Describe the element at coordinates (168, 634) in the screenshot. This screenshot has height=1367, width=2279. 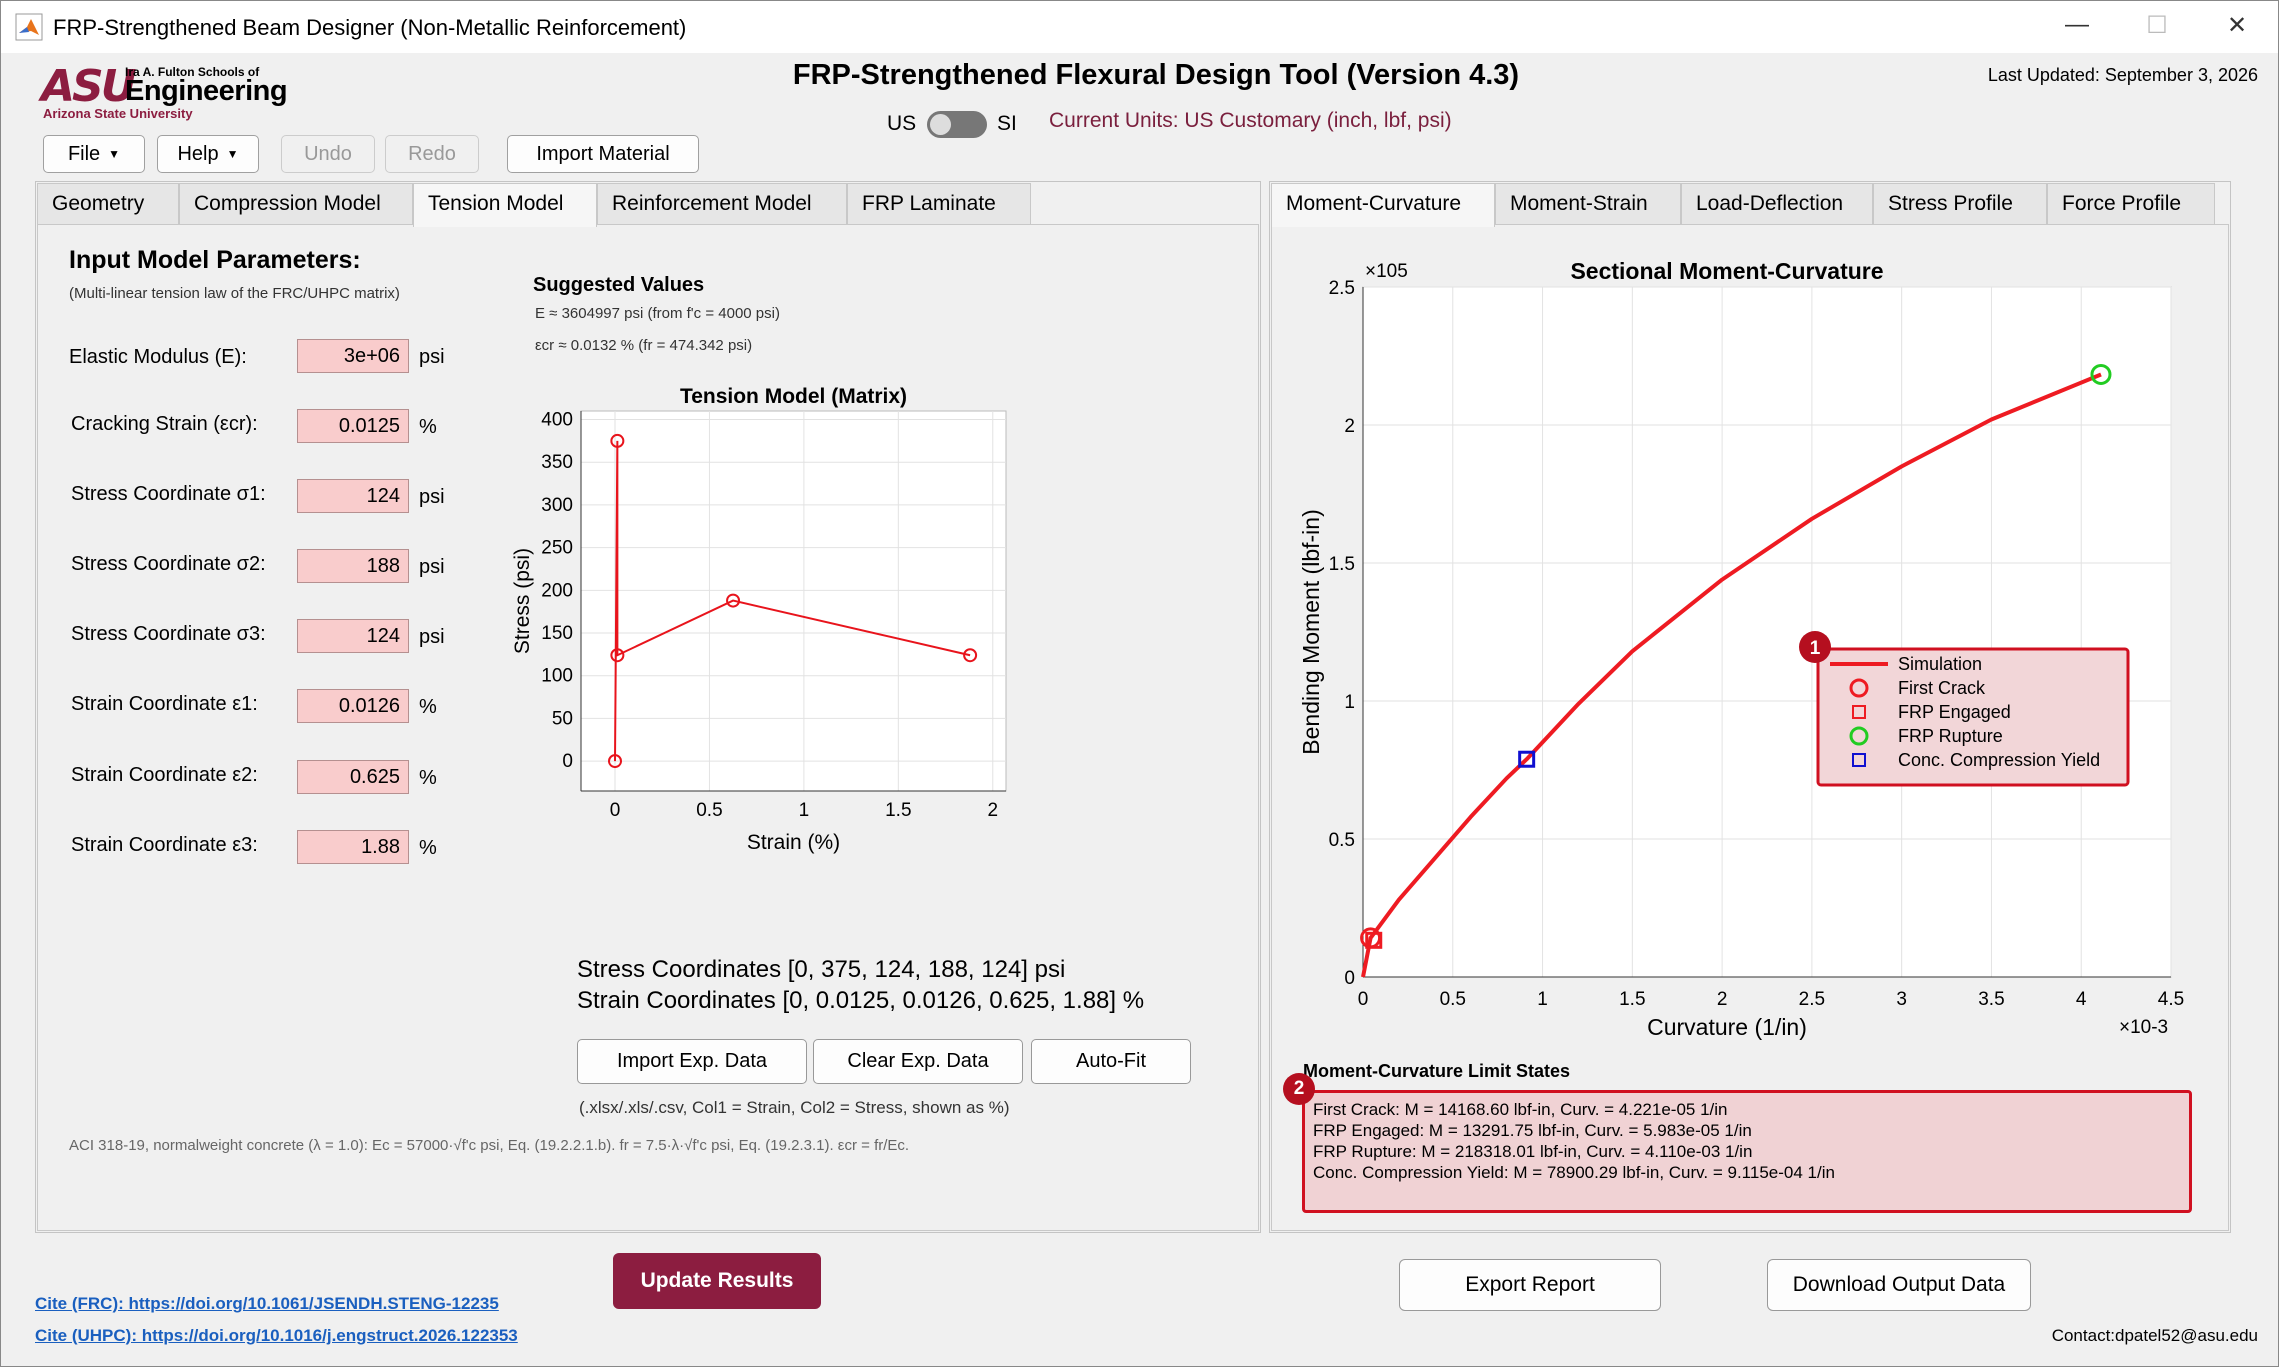
I see `param-label-s3: Stress Coordinate σ3:` at that location.